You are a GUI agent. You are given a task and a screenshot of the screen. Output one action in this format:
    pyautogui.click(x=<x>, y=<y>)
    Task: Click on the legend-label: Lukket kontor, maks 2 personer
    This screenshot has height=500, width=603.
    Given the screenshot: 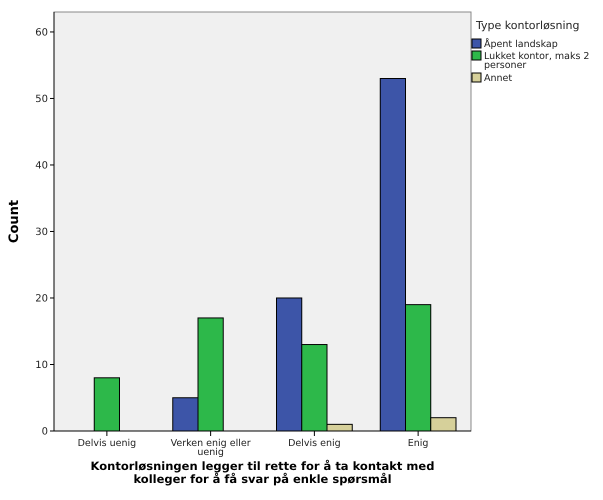 What is the action you would take?
    pyautogui.click(x=537, y=61)
    